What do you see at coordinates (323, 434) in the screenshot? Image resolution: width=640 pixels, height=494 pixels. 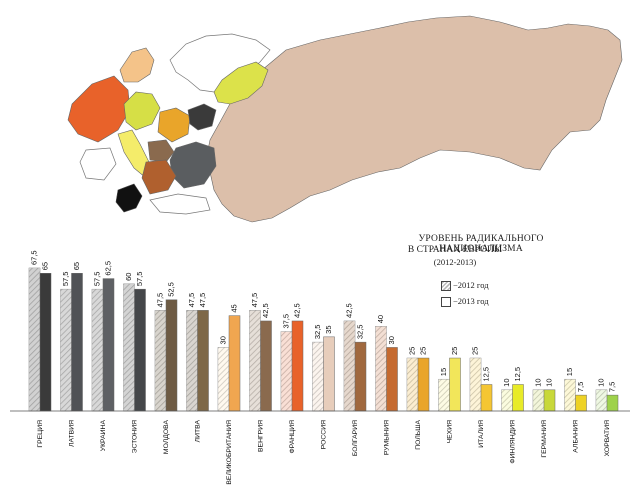 I see `category-label: РОССИЯ` at bounding box center [323, 434].